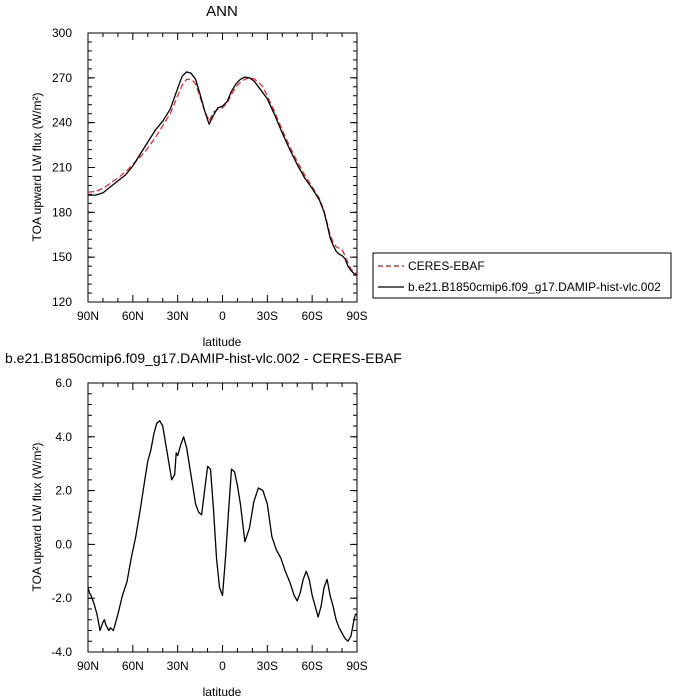  Describe the element at coordinates (61, 598) in the screenshot. I see `y-tick-label: -2.0` at that location.